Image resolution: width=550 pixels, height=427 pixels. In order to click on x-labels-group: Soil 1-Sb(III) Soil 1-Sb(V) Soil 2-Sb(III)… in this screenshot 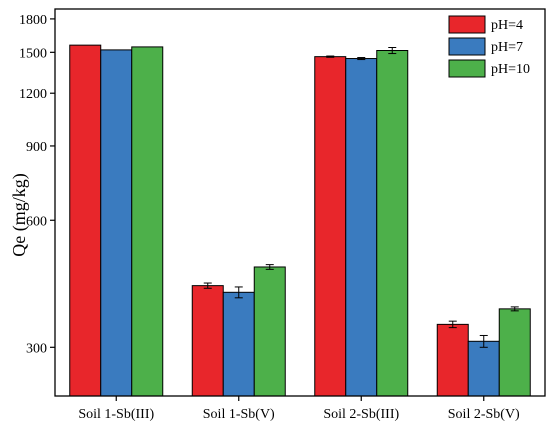, I will do `click(299, 409)`.